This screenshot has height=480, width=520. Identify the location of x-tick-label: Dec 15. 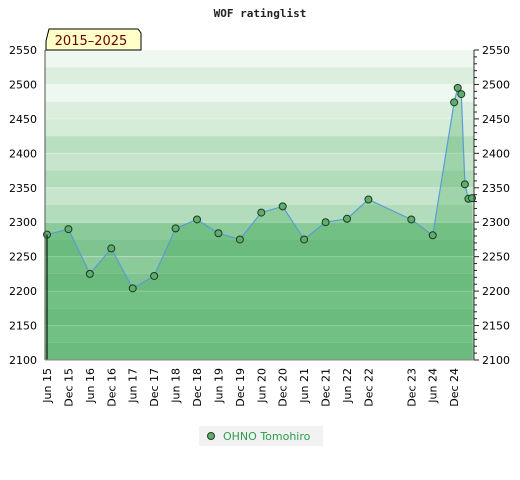
(68, 387).